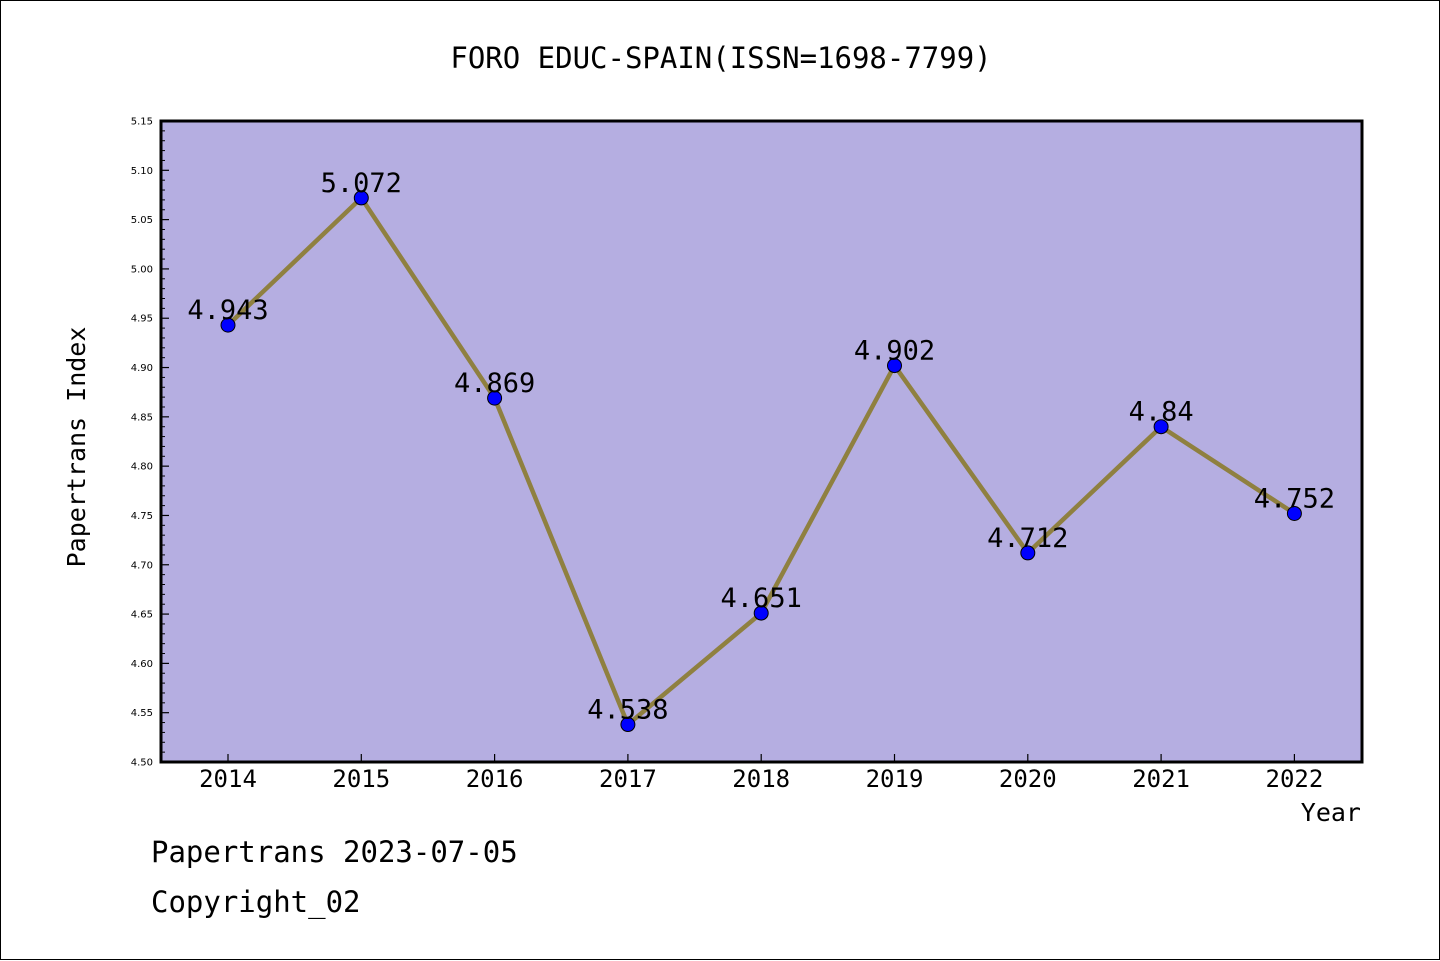 The image size is (1440, 961). Describe the element at coordinates (142, 319) in the screenshot. I see `y-tick-label: 4.95` at that location.